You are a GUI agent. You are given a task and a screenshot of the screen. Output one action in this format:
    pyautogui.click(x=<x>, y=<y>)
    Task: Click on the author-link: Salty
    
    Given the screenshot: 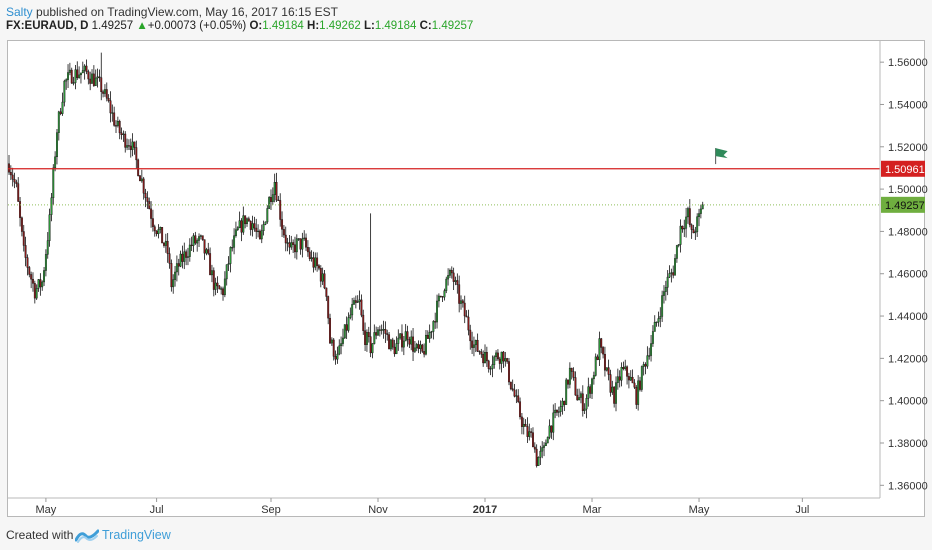 What is the action you would take?
    pyautogui.click(x=19, y=12)
    